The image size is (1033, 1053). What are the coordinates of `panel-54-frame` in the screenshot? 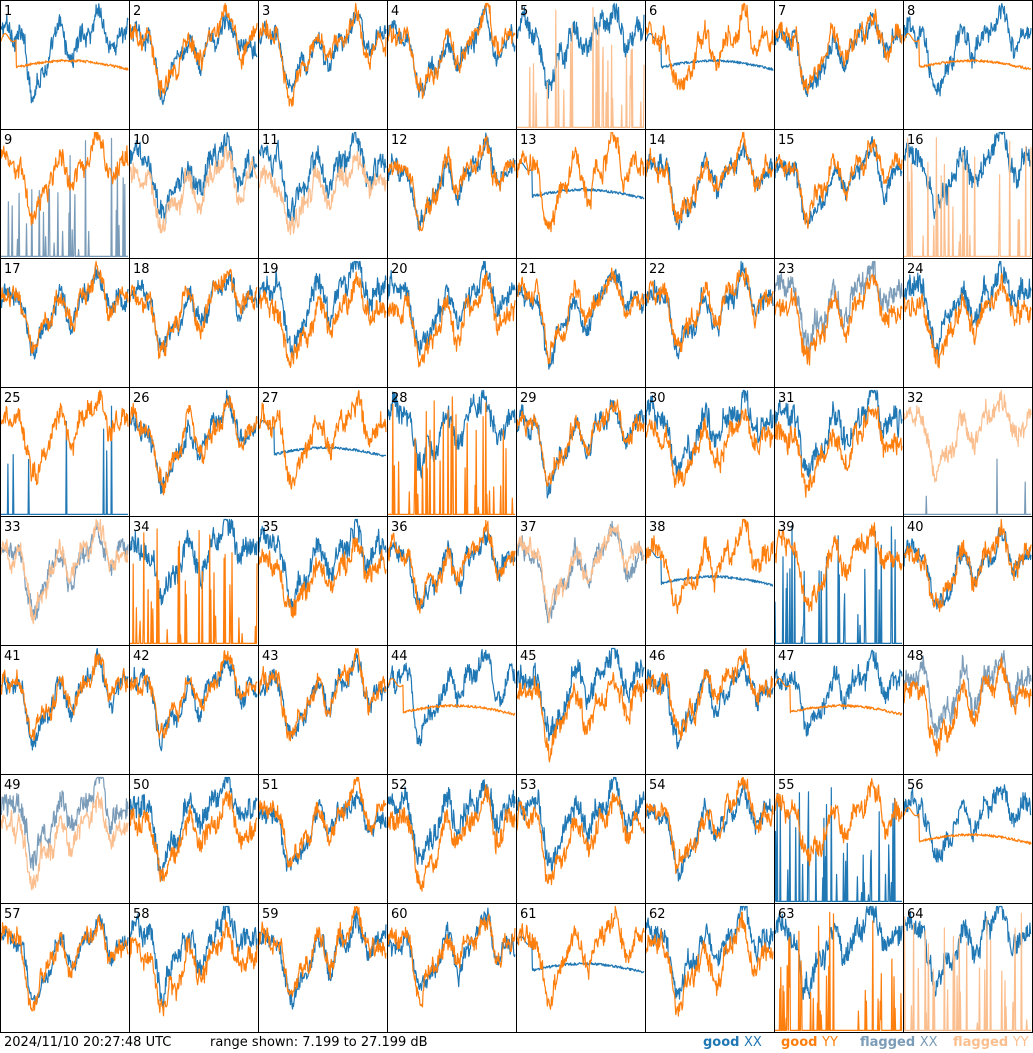 It's located at (710, 839).